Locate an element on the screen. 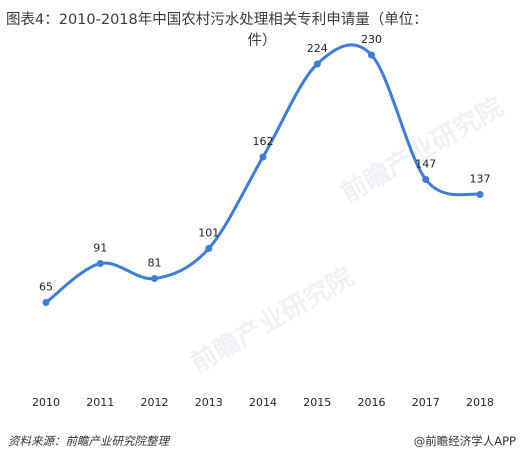 The height and width of the screenshot is (461, 524). source-note: 资料来源：前瞻产业研究院整理 is located at coordinates (88, 441).